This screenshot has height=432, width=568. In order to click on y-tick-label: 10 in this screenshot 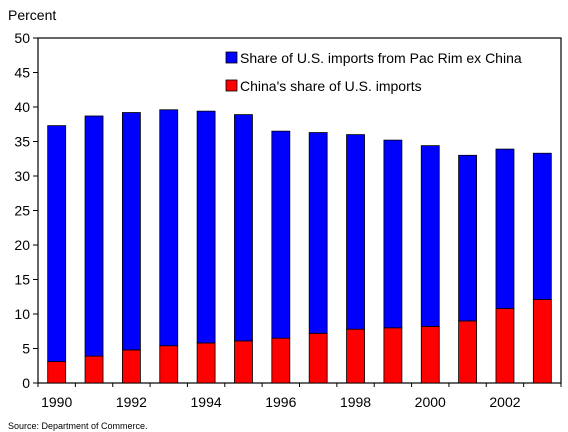, I will do `click(22, 314)`.